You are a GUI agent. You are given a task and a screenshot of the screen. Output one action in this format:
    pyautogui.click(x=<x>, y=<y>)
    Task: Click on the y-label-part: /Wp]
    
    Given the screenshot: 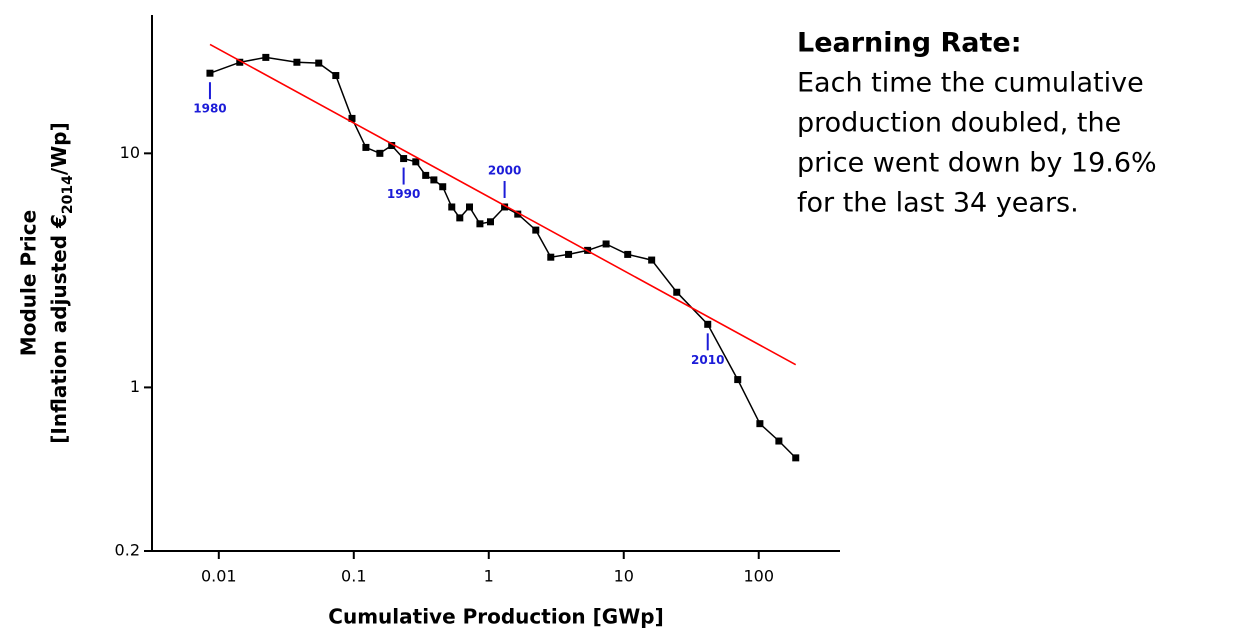 What is the action you would take?
    pyautogui.click(x=59, y=148)
    